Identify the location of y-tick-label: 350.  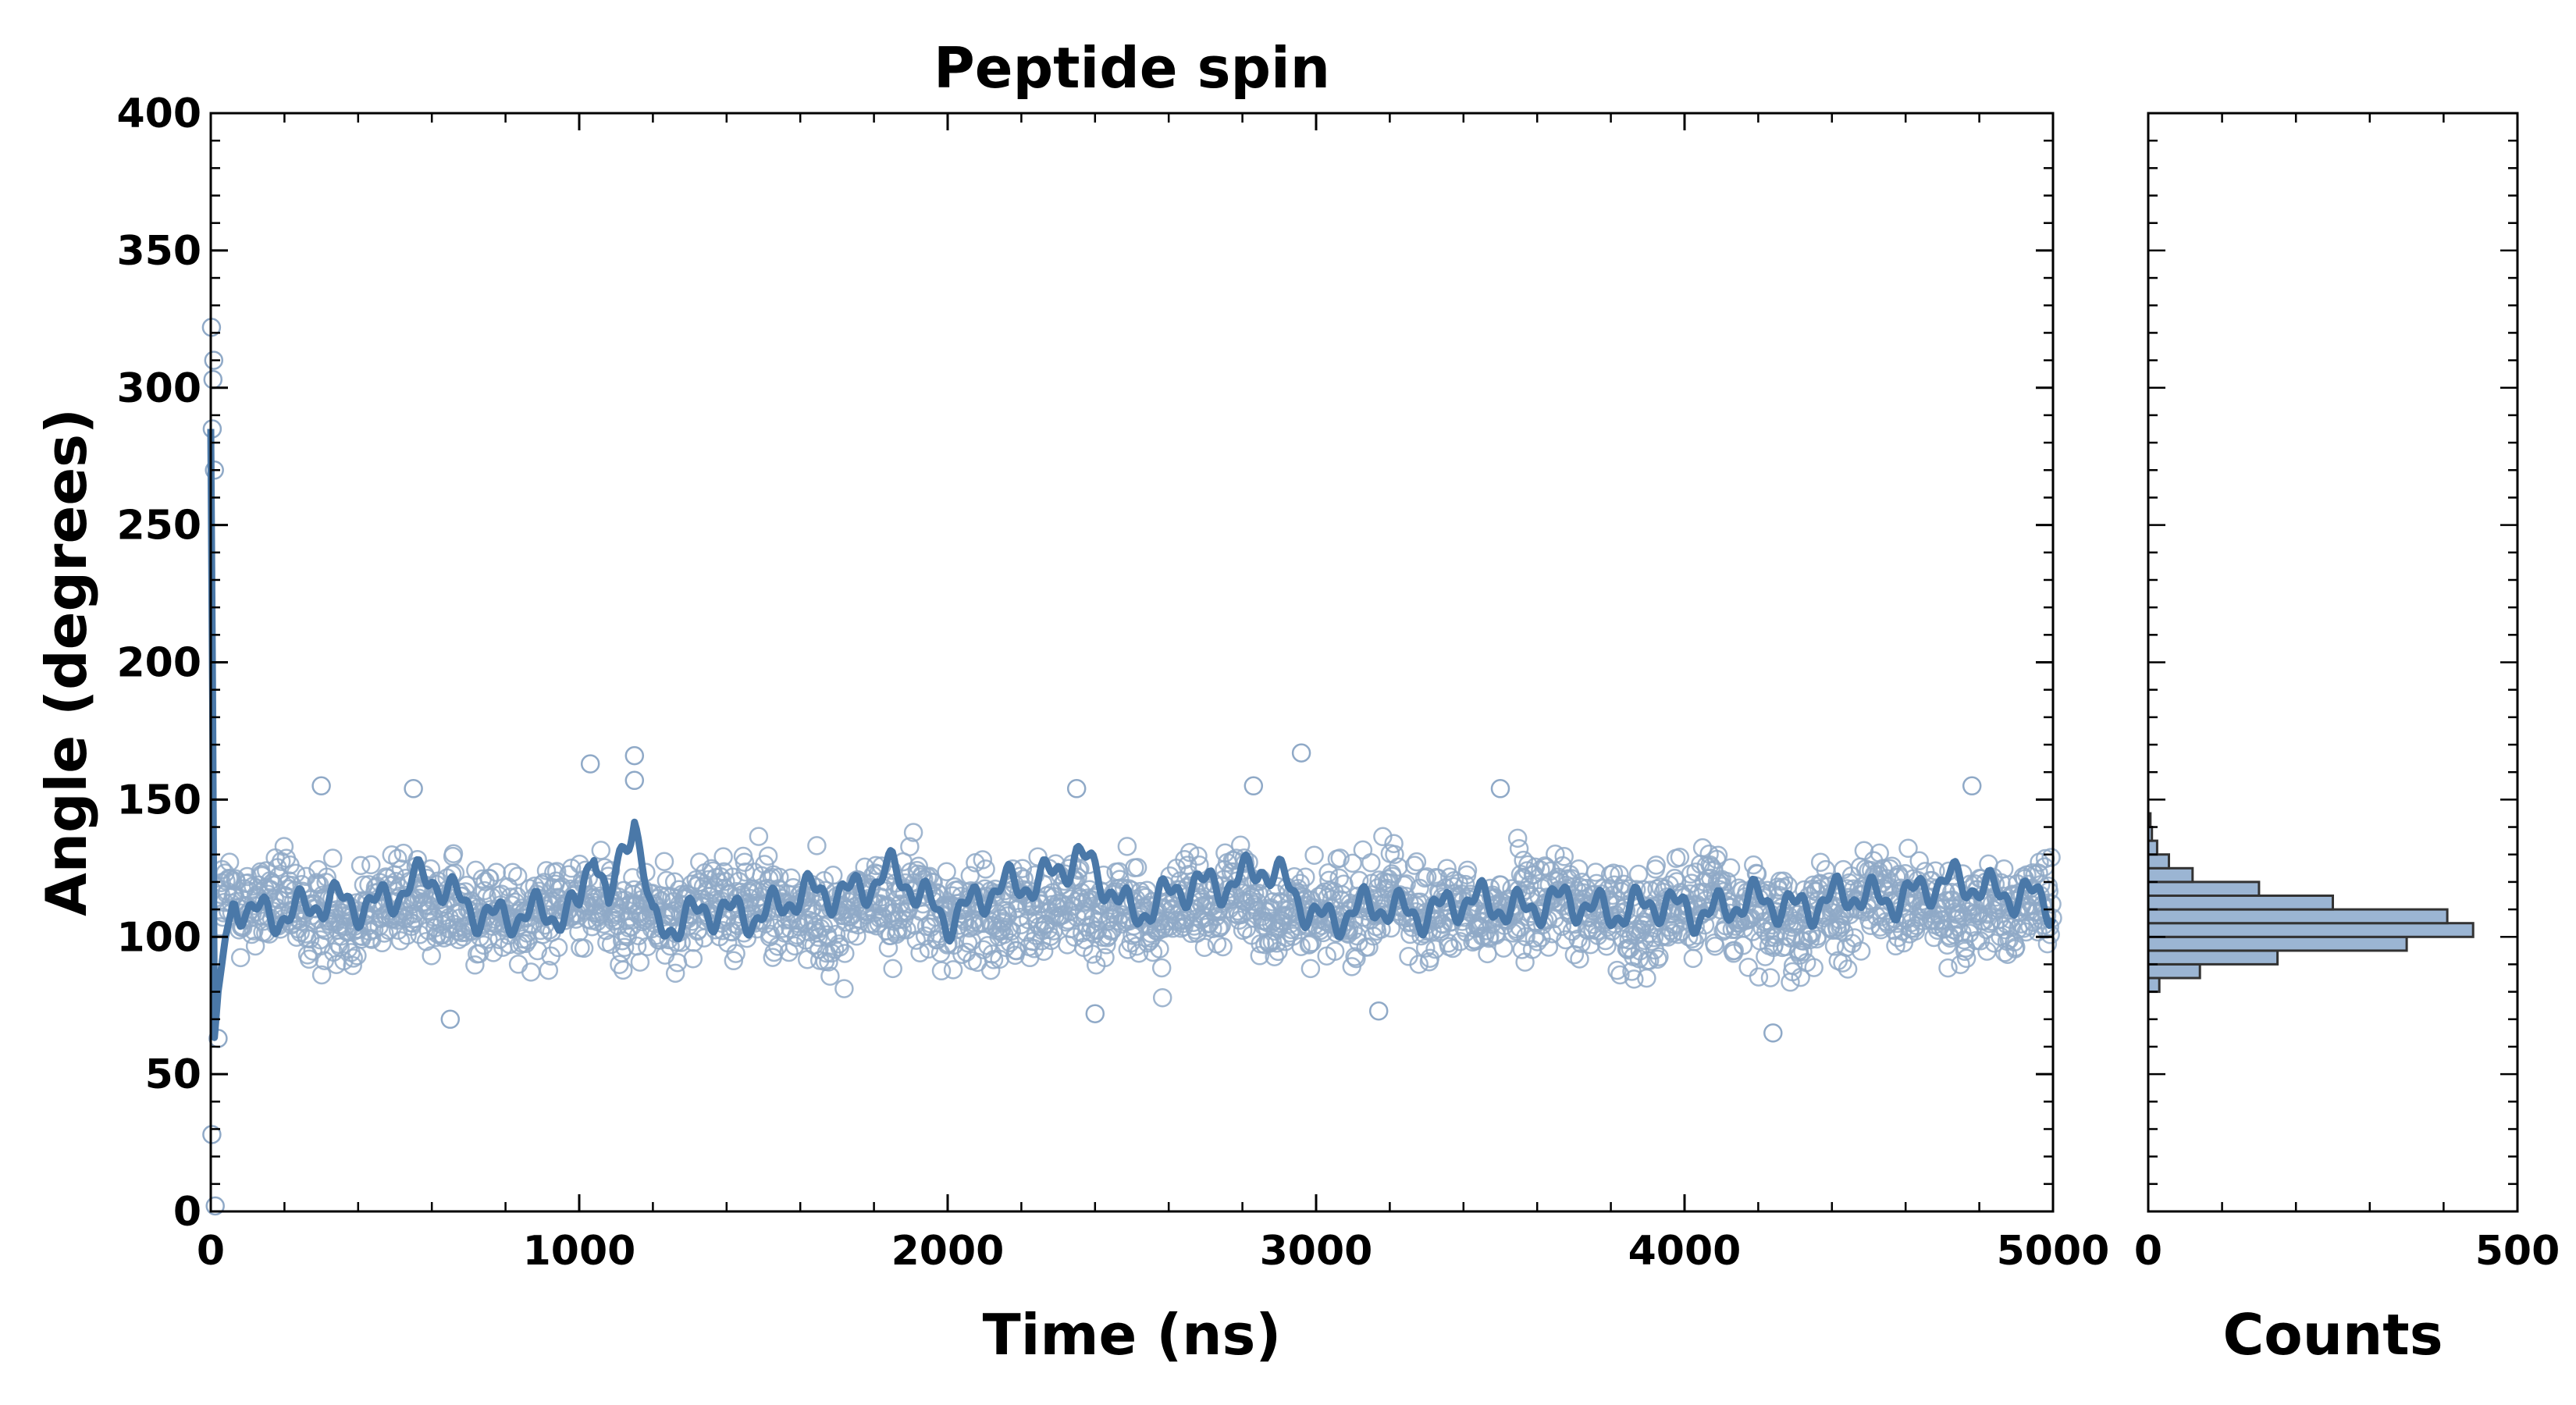
(158, 252).